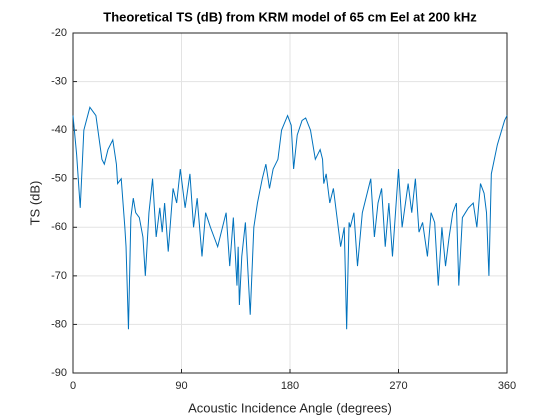 This screenshot has height=420, width=560. What do you see at coordinates (59, 179) in the screenshot?
I see `y-tick-label: -50` at bounding box center [59, 179].